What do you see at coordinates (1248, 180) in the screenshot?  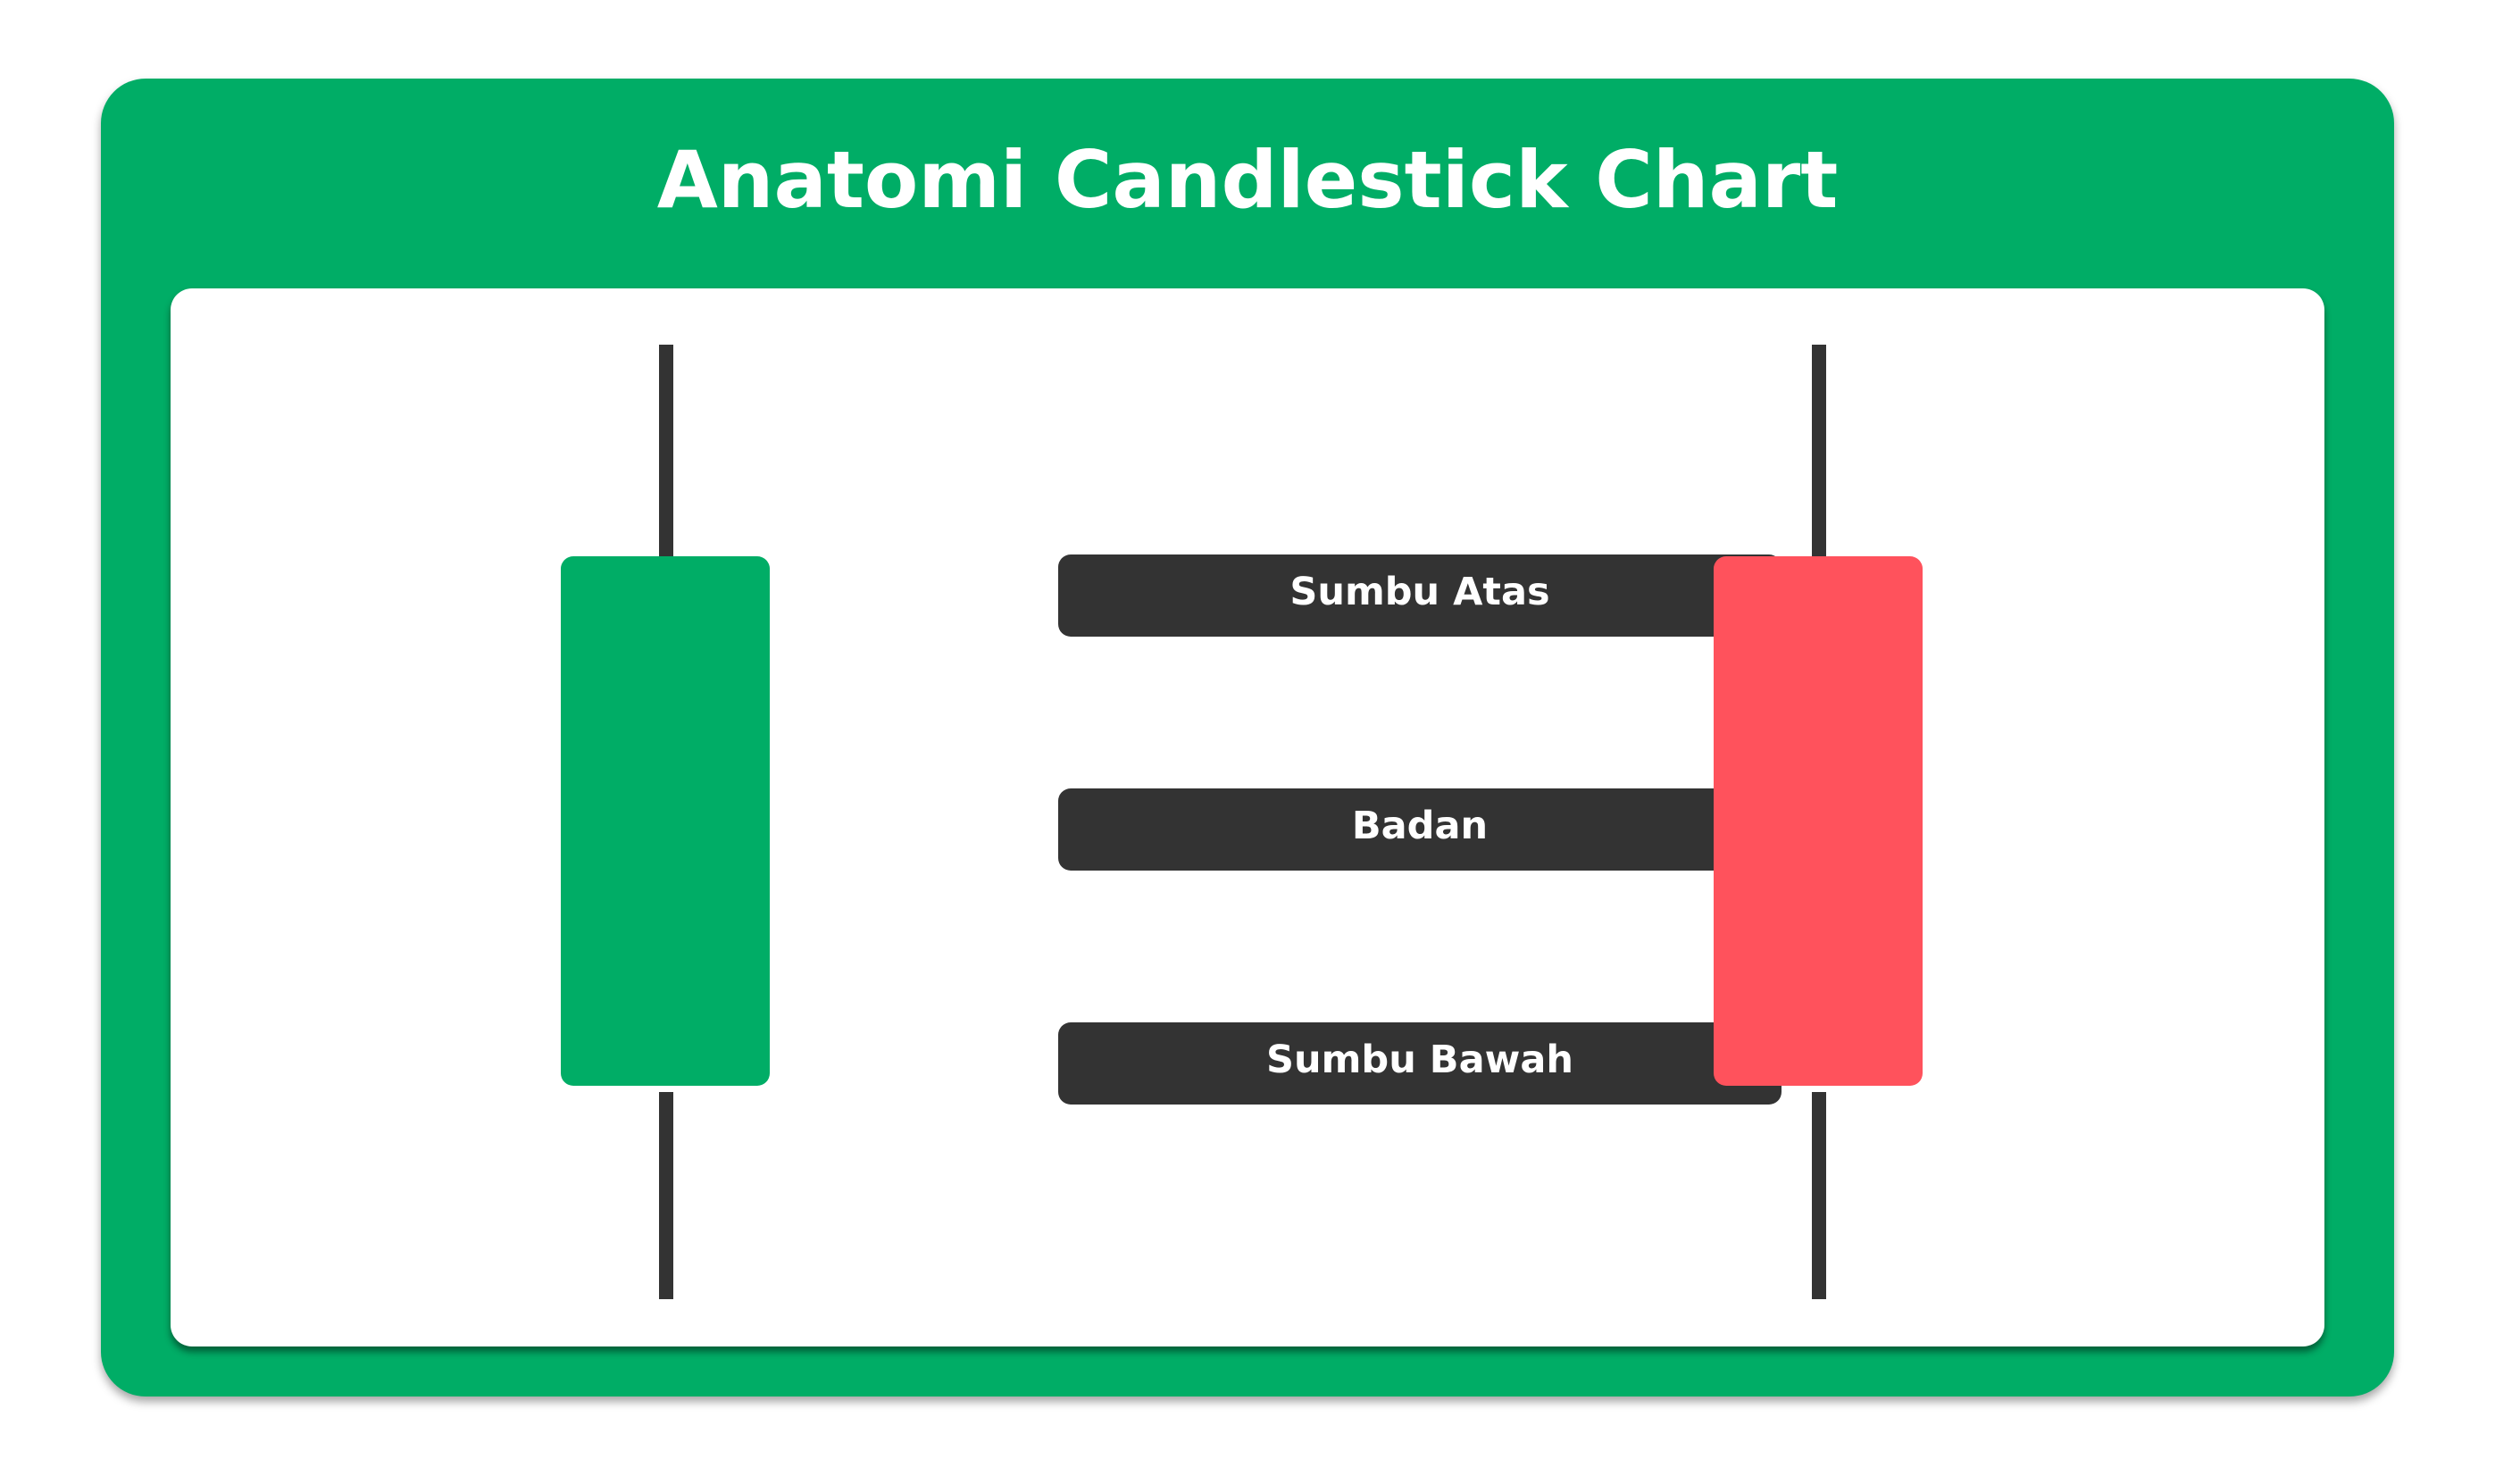 I see `diagram-title: Anatomi Candlestick Chart` at bounding box center [1248, 180].